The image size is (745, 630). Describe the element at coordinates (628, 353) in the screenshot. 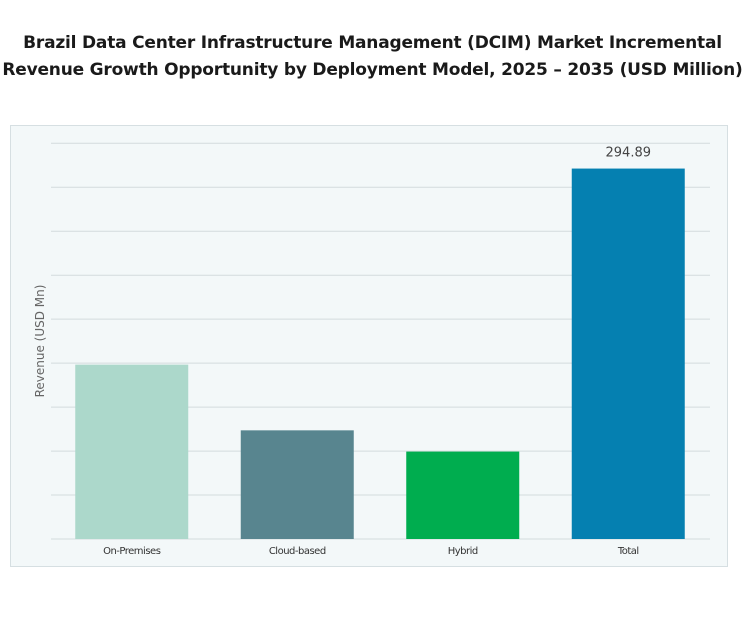

I see `bar-total` at that location.